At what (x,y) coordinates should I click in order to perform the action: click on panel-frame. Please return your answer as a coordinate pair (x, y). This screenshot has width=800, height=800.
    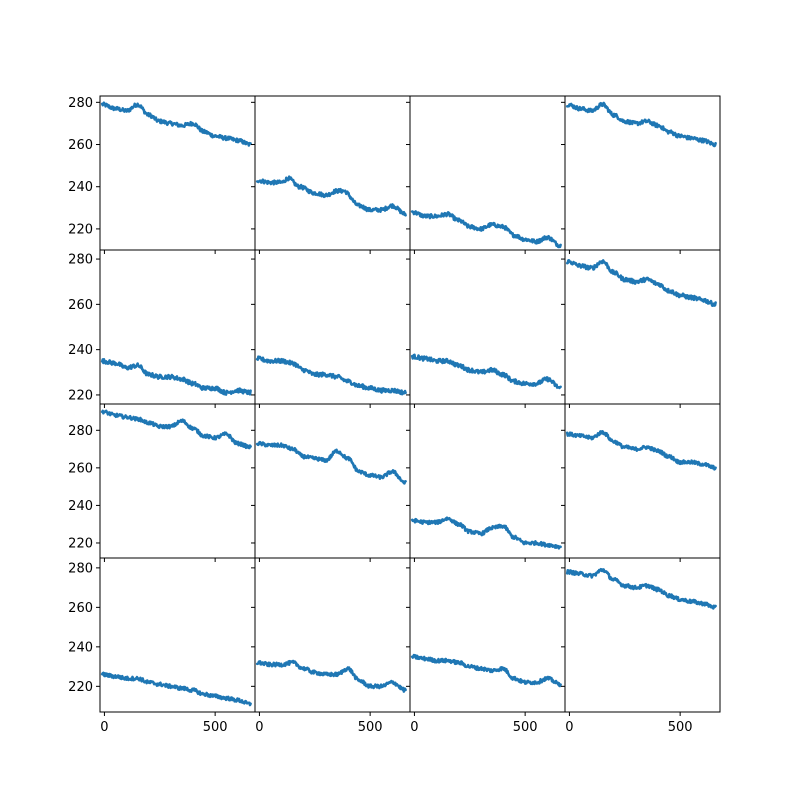
    Looking at the image, I should click on (642, 635).